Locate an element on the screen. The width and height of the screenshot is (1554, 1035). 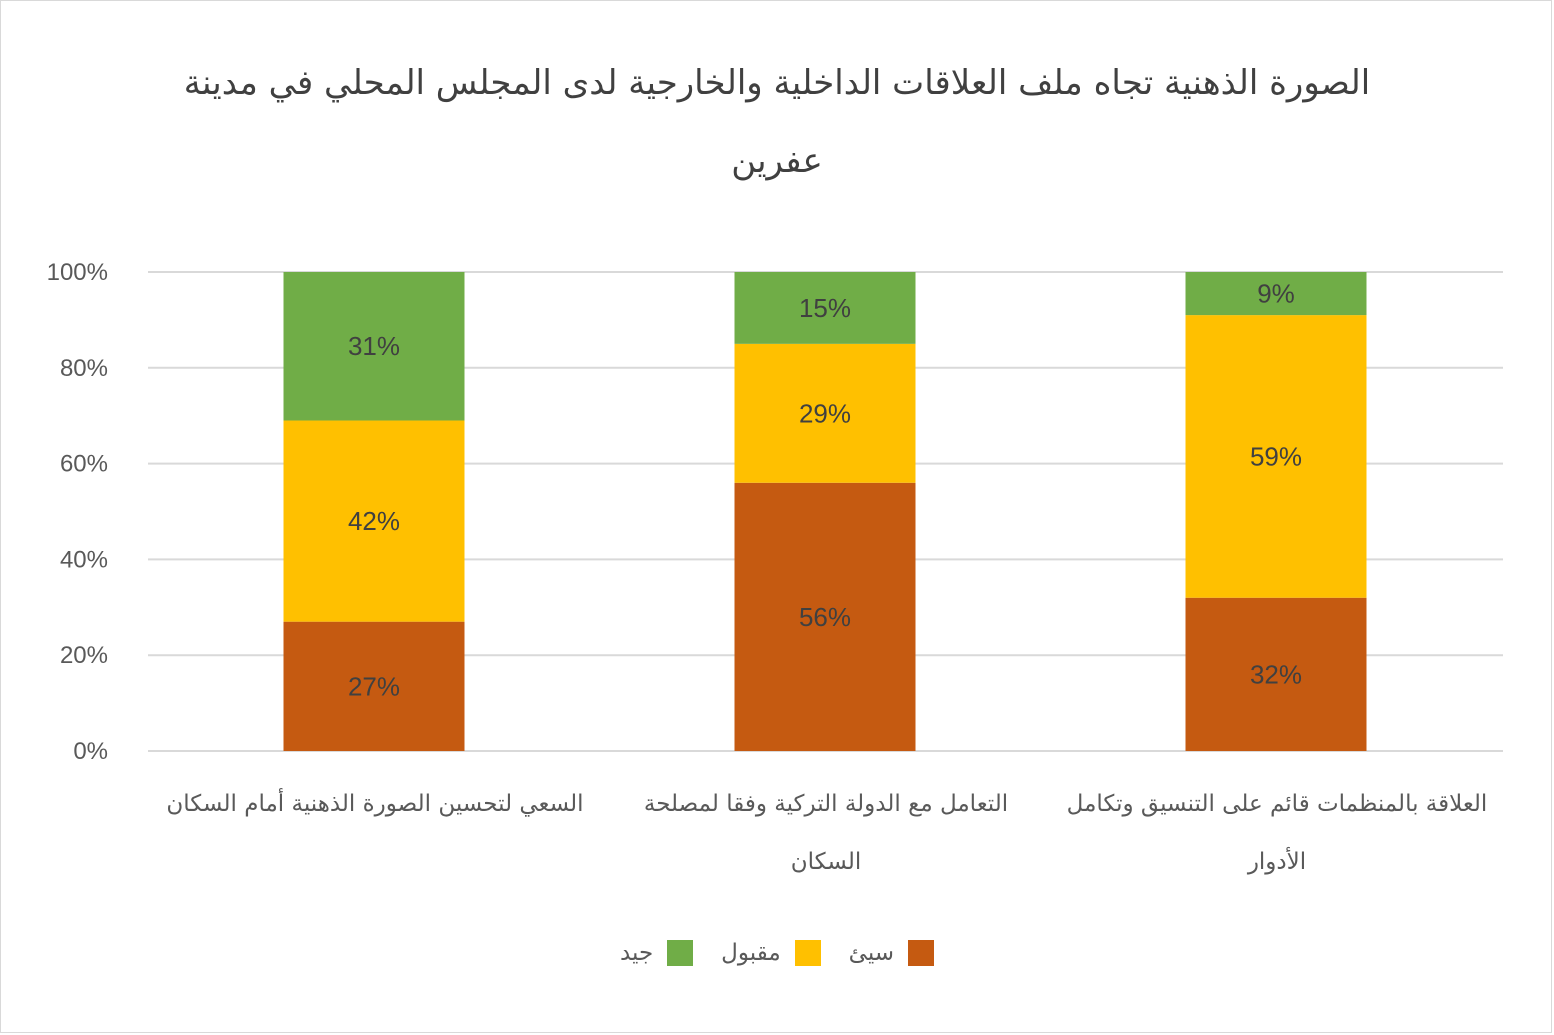
legend-label-acceptable: مقبول is located at coordinates (751, 953).